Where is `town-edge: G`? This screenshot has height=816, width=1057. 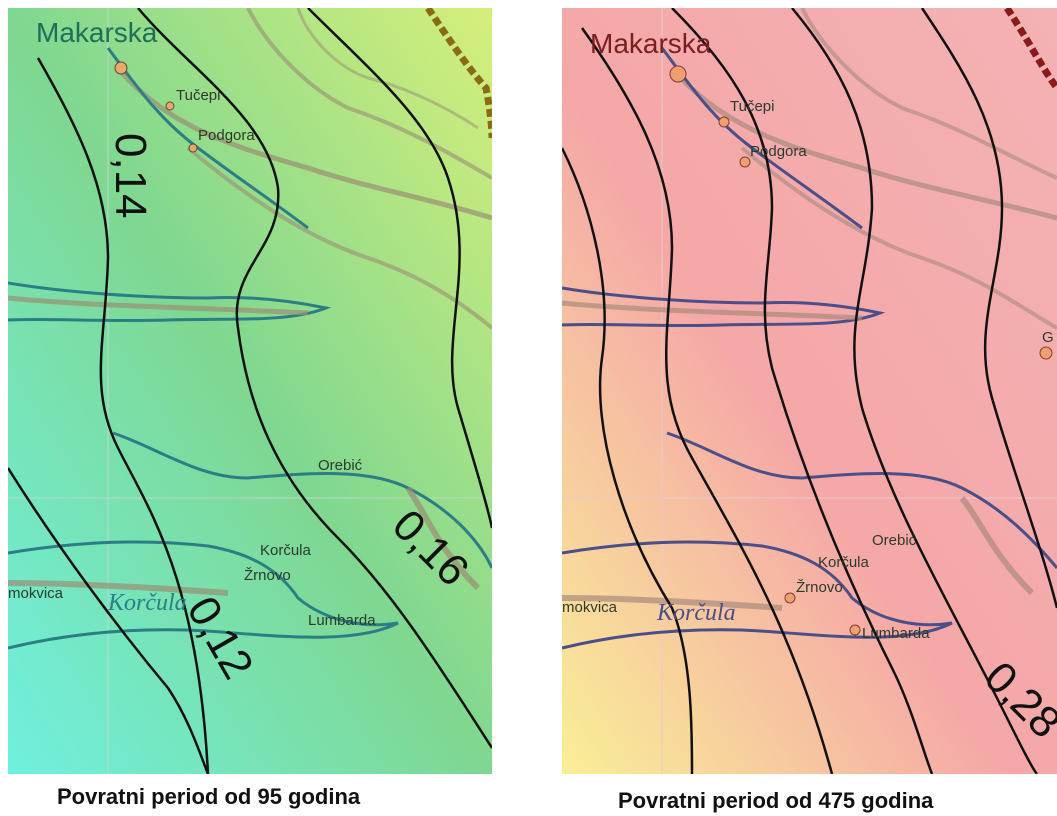 town-edge: G is located at coordinates (1048, 337).